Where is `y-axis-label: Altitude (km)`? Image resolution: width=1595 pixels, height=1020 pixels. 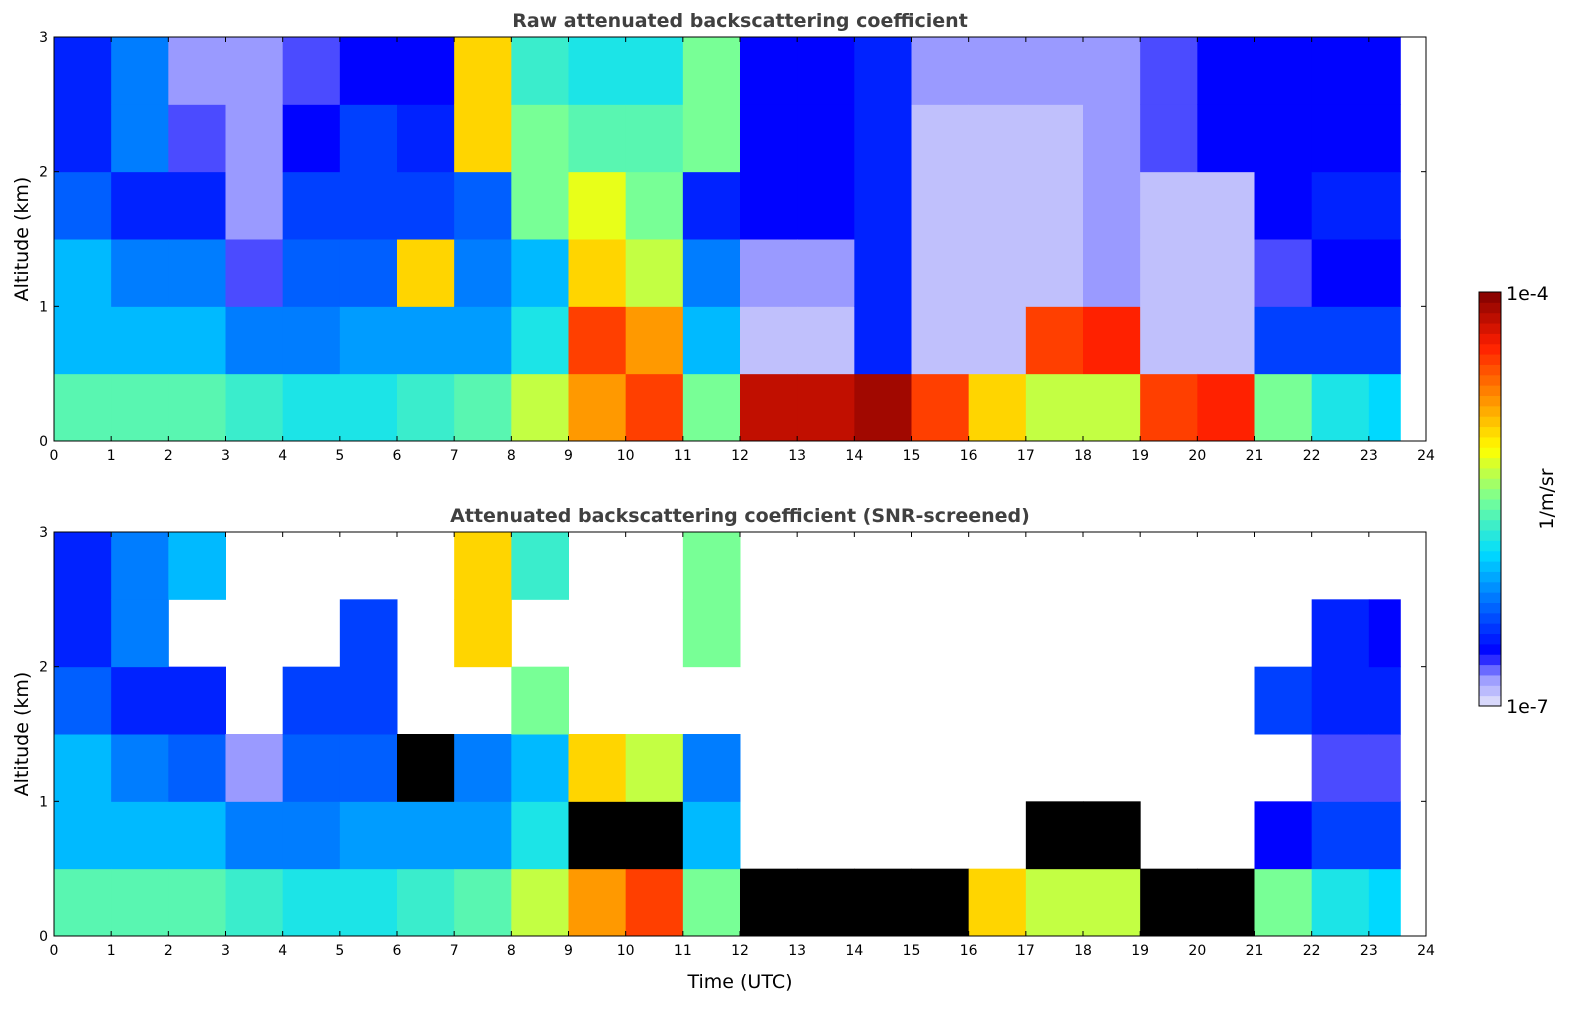
y-axis-label: Altitude (km) is located at coordinates (22, 734).